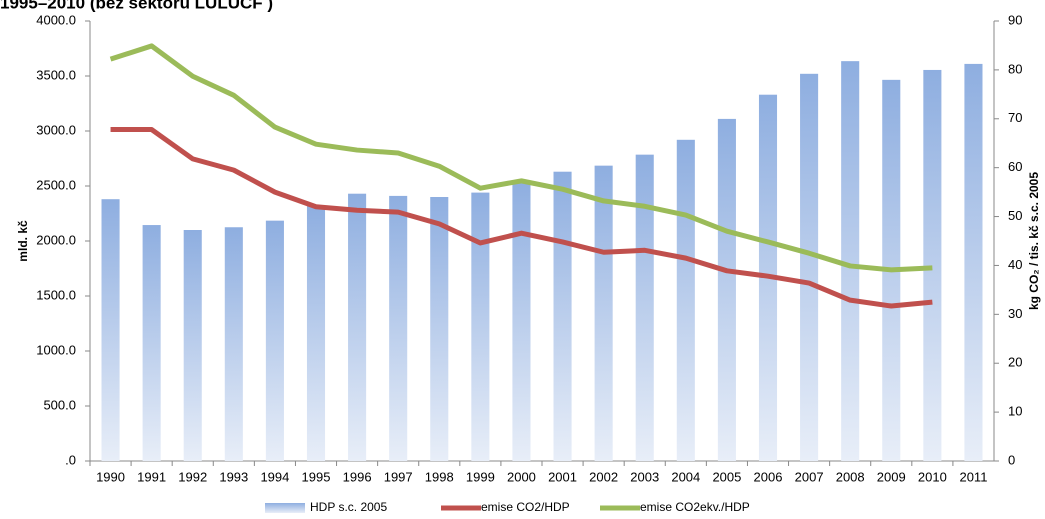 This screenshot has height=519, width=1045. What do you see at coordinates (695, 507) in the screenshot?
I see `legend-label: emise CO2ekv./HDP` at bounding box center [695, 507].